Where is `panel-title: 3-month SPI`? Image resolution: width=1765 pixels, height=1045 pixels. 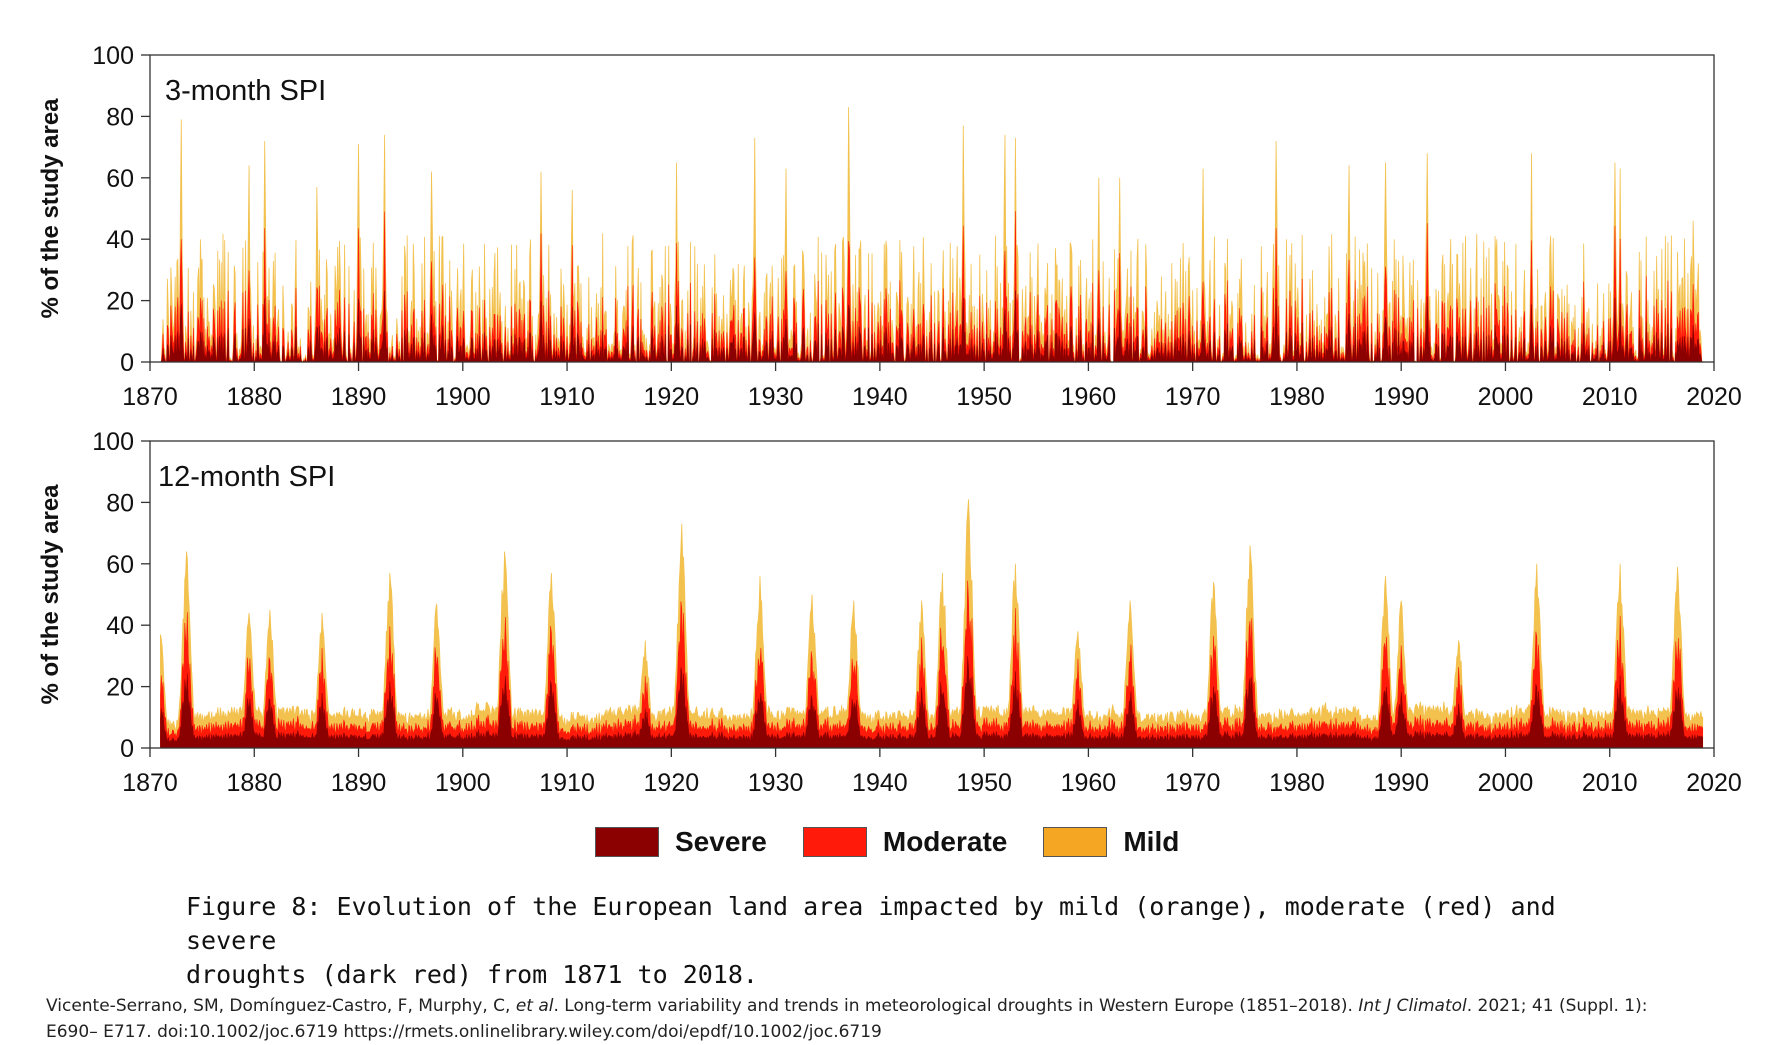
panel-title: 3-month SPI is located at coordinates (245, 91).